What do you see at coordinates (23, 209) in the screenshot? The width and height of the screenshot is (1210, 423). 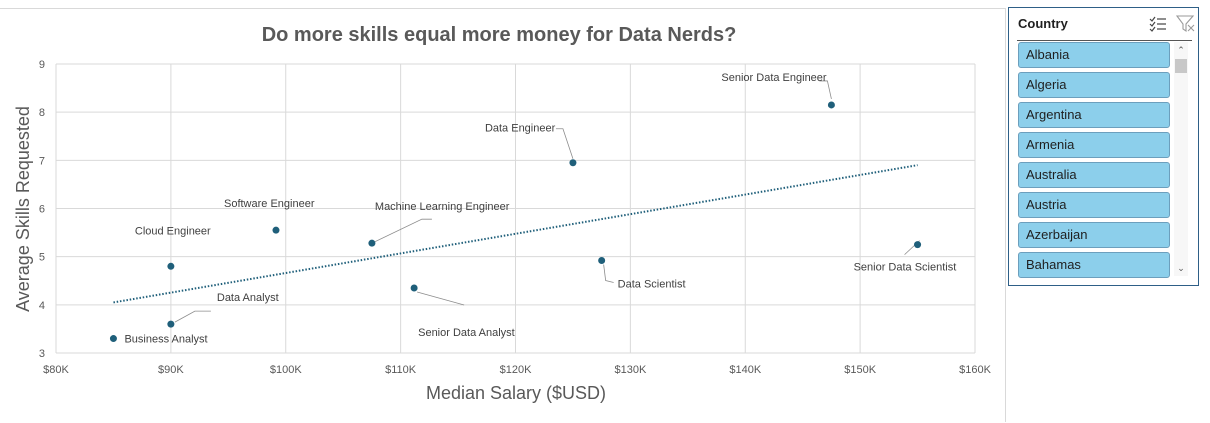 I see `y-axis-title: Average Skills Requested` at bounding box center [23, 209].